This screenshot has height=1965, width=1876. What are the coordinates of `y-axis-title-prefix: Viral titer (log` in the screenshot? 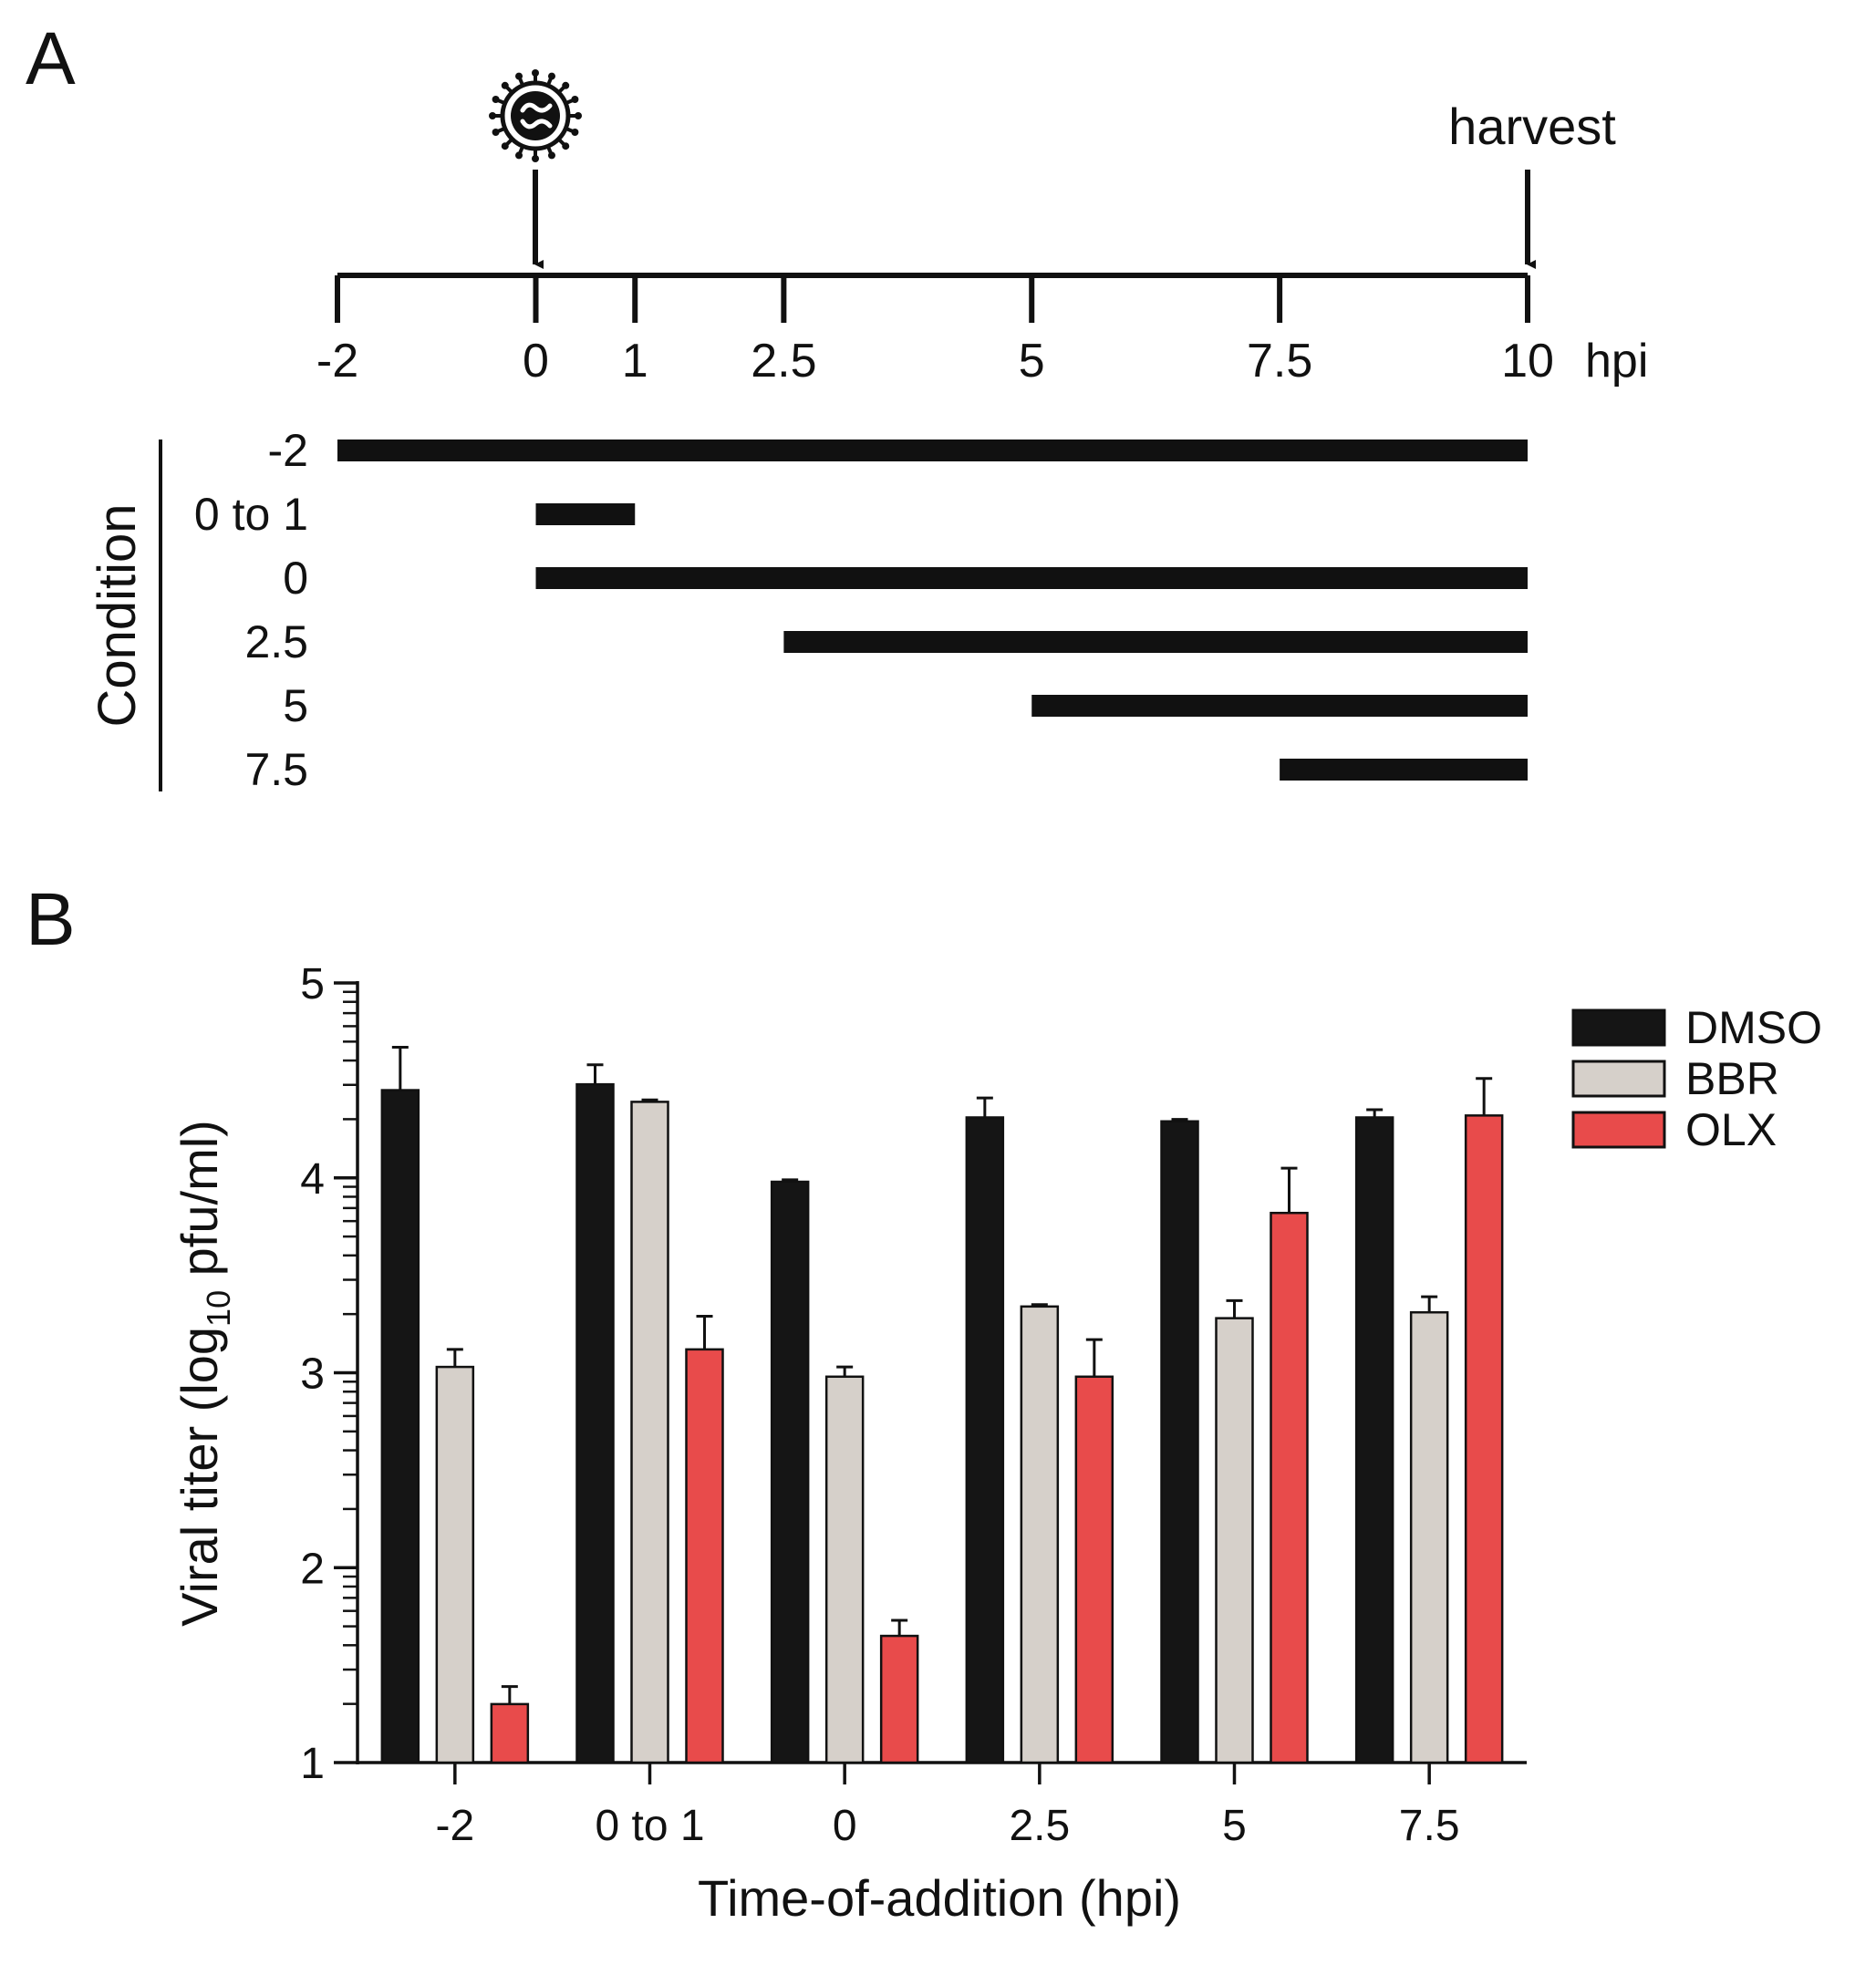 It's located at (199, 1477).